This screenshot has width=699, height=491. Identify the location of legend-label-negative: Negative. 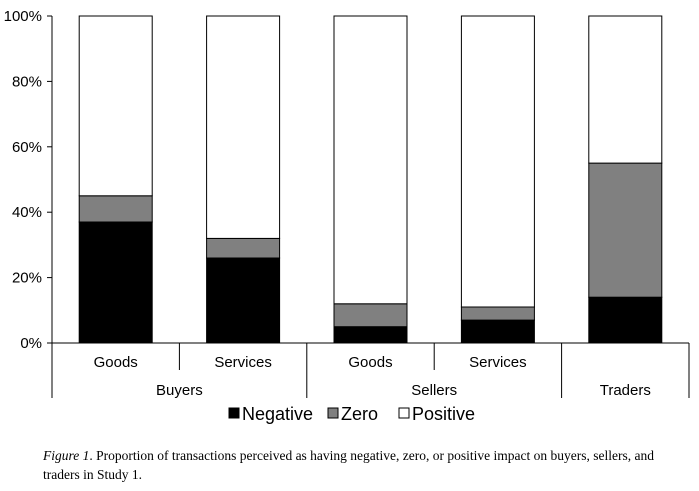
(277, 414).